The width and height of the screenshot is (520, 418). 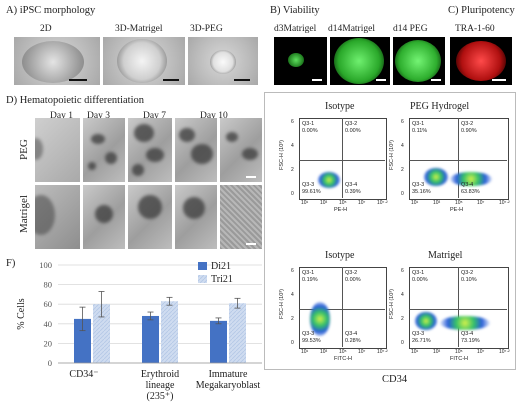 I want to click on legend-swatch, so click(x=202, y=279).